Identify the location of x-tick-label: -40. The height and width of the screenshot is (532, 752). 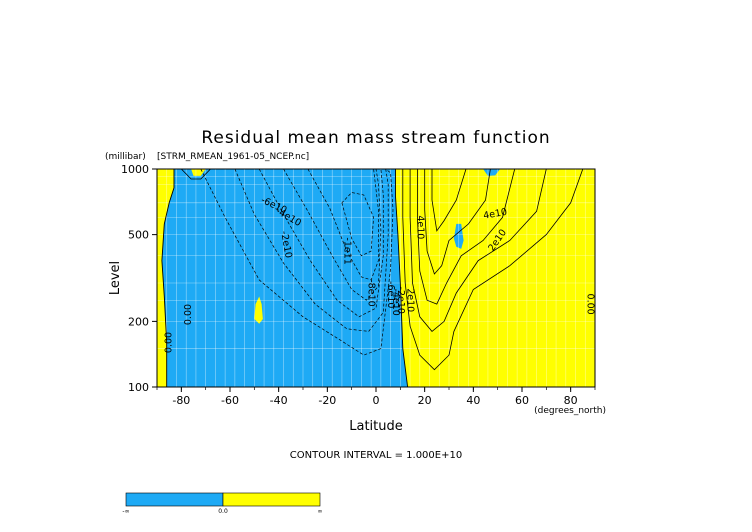
(279, 400).